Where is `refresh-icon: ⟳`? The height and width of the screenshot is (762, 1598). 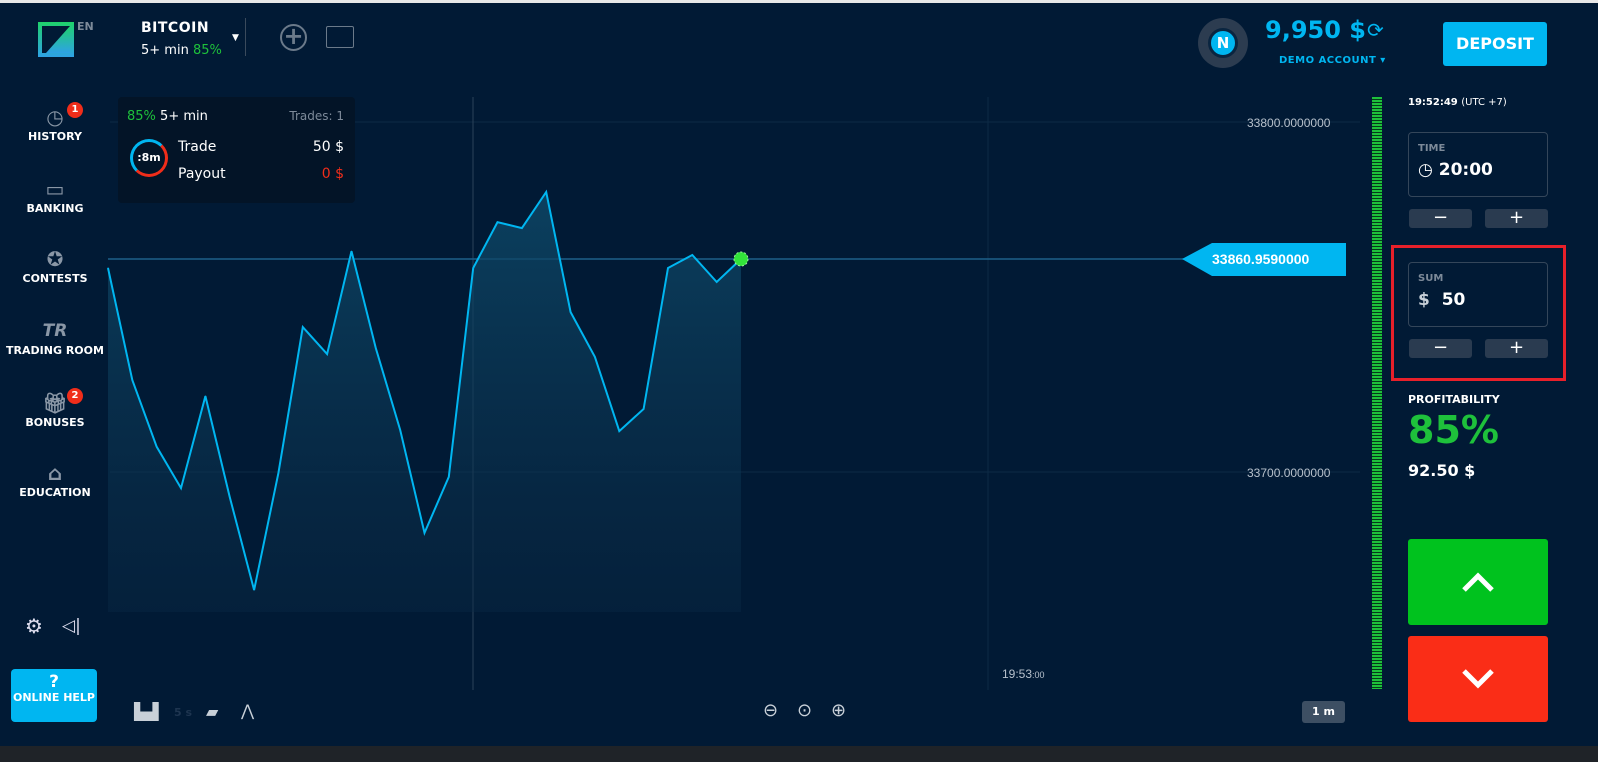 refresh-icon: ⟳ is located at coordinates (1375, 30).